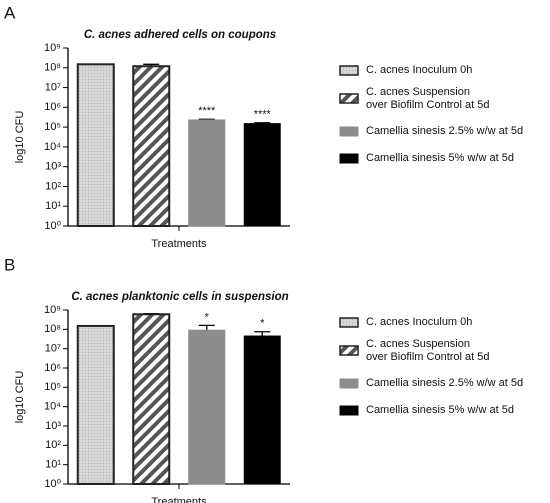 This screenshot has height=503, width=550. What do you see at coordinates (179, 297) in the screenshot?
I see `chart-title: C. acnes planktonic cells in suspension` at bounding box center [179, 297].